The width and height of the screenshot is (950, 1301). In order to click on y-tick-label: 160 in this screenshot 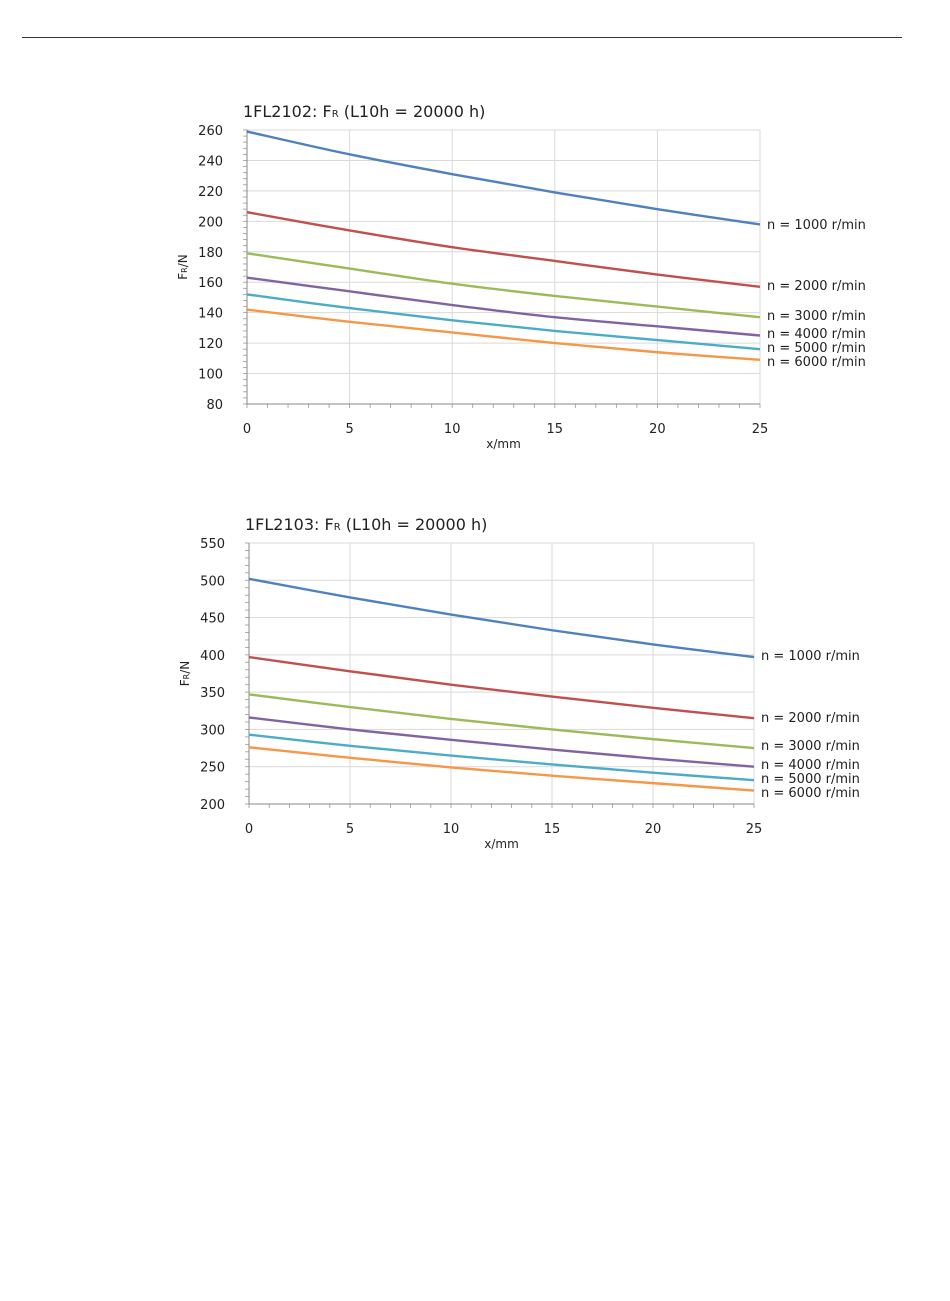, I will do `click(210, 283)`.